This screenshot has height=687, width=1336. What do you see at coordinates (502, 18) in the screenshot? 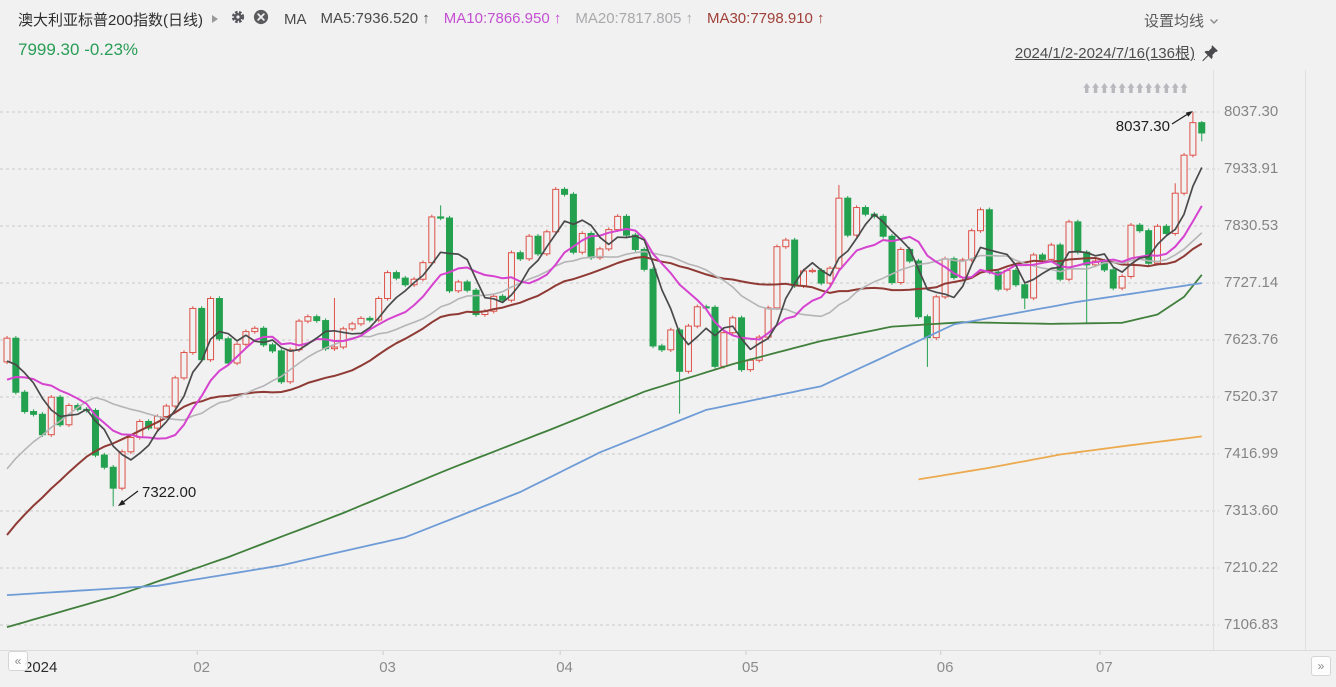
I see `ma-value-1: MA10:7866.950 ↑` at bounding box center [502, 18].